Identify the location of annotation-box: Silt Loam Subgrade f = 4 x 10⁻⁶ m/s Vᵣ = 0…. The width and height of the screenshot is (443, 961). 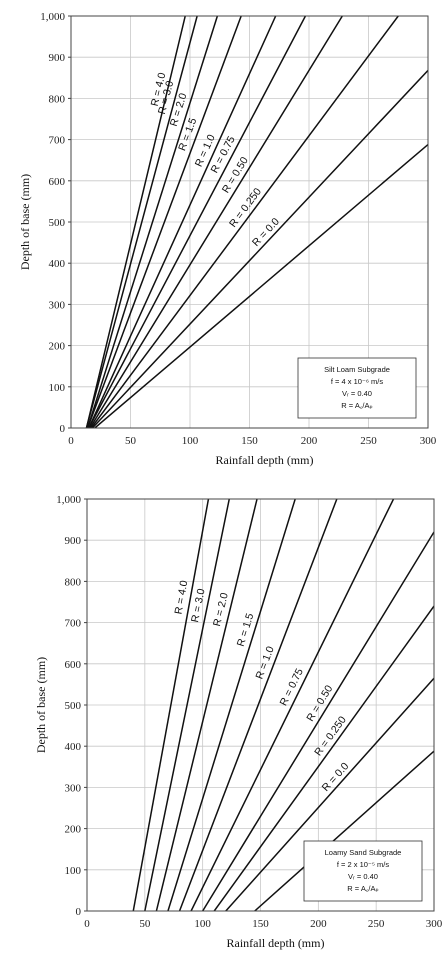
(357, 388).